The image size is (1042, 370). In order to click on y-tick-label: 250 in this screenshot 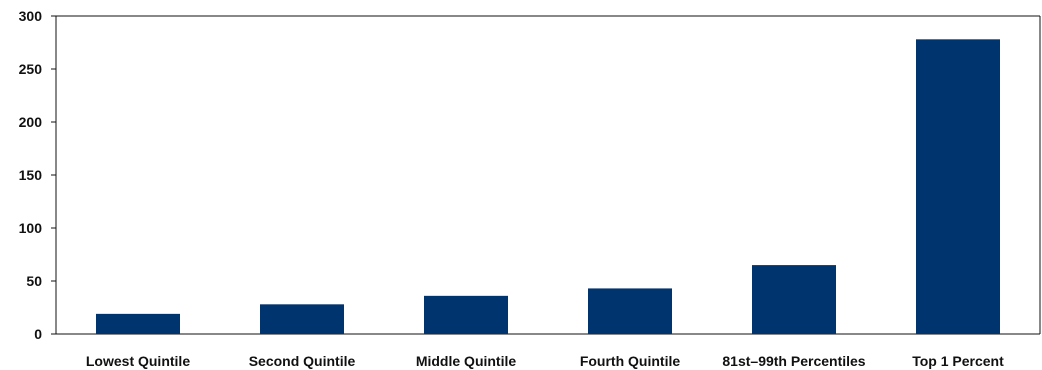, I will do `click(31, 69)`.